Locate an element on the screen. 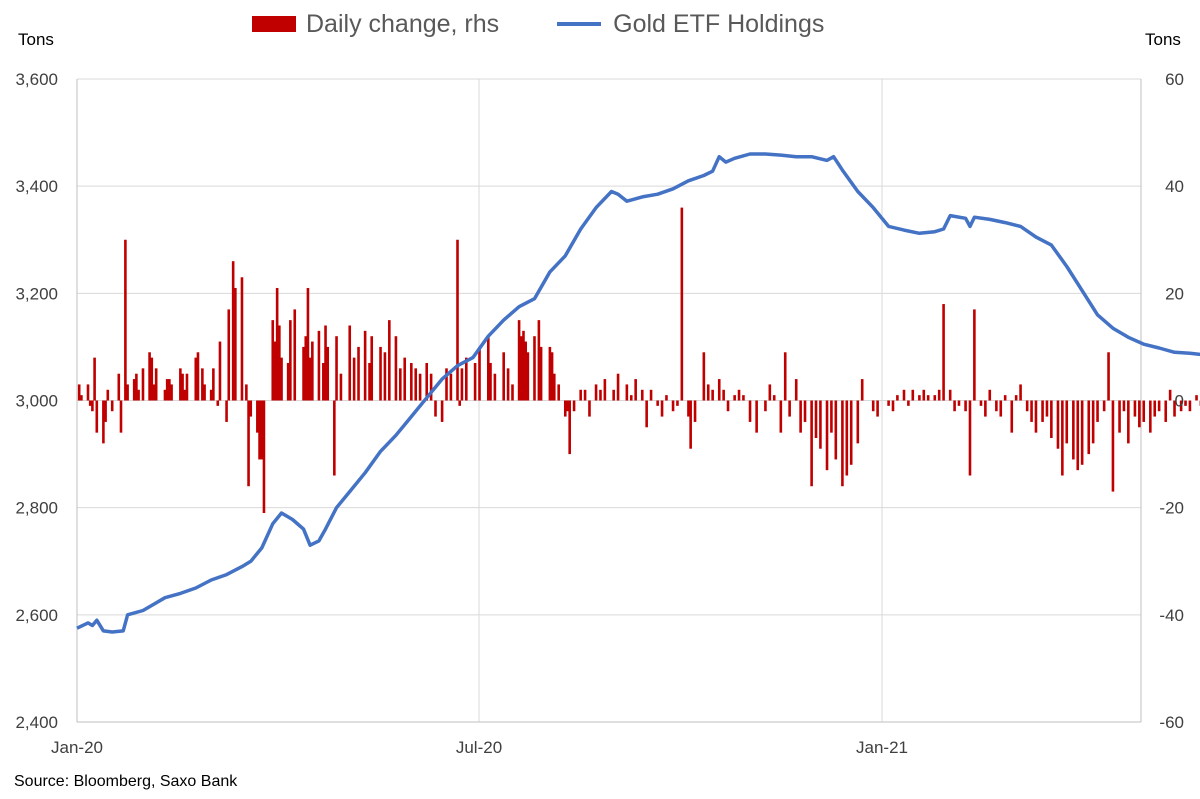 The image size is (1200, 799). left-axis-unit: Tons is located at coordinates (36, 39).